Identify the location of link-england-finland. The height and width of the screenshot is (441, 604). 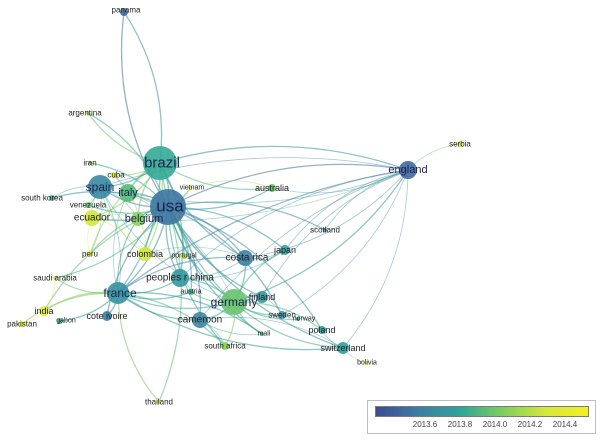
(335, 233).